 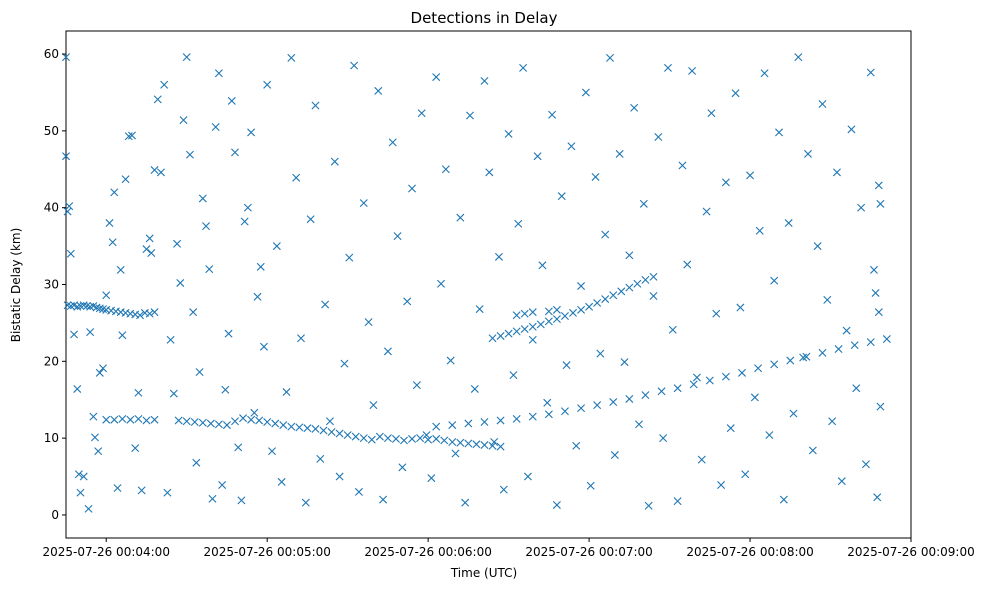 I want to click on y-tick-label: 0, so click(x=55, y=515).